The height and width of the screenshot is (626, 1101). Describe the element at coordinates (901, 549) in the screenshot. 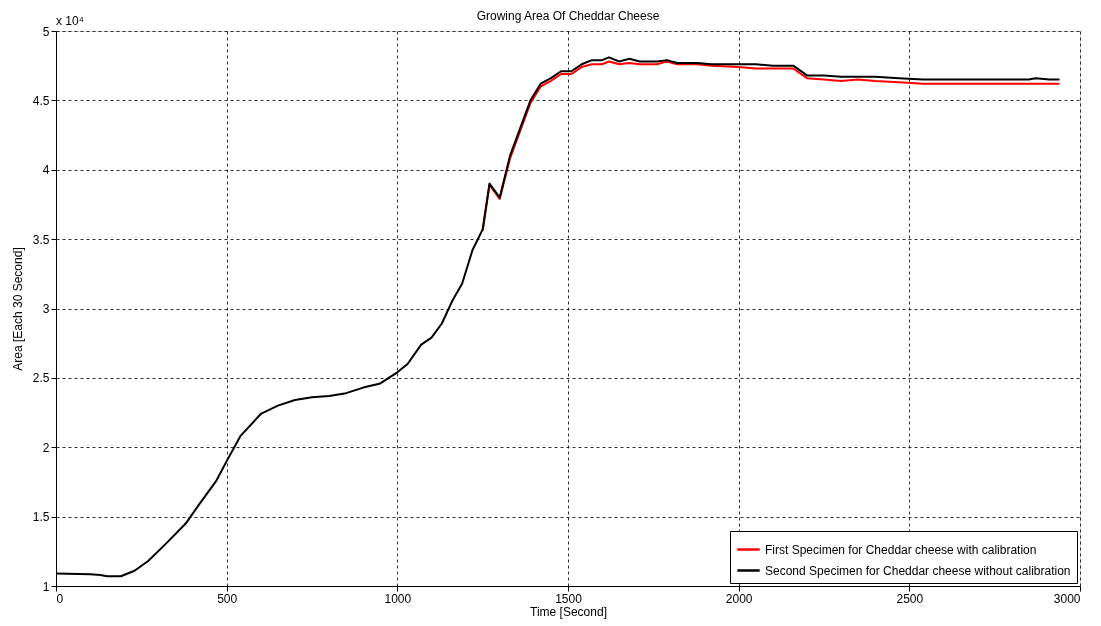

I see `legend-label: First Specimen for Cheddar cheese with calibration` at that location.